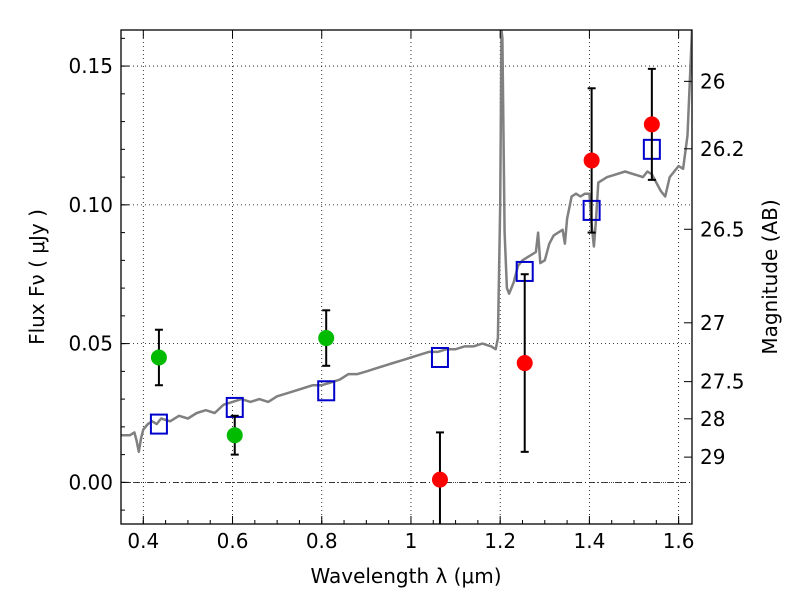 The height and width of the screenshot is (600, 800). I want to click on x-axis-title: Wavelength λ (μm), so click(405, 576).